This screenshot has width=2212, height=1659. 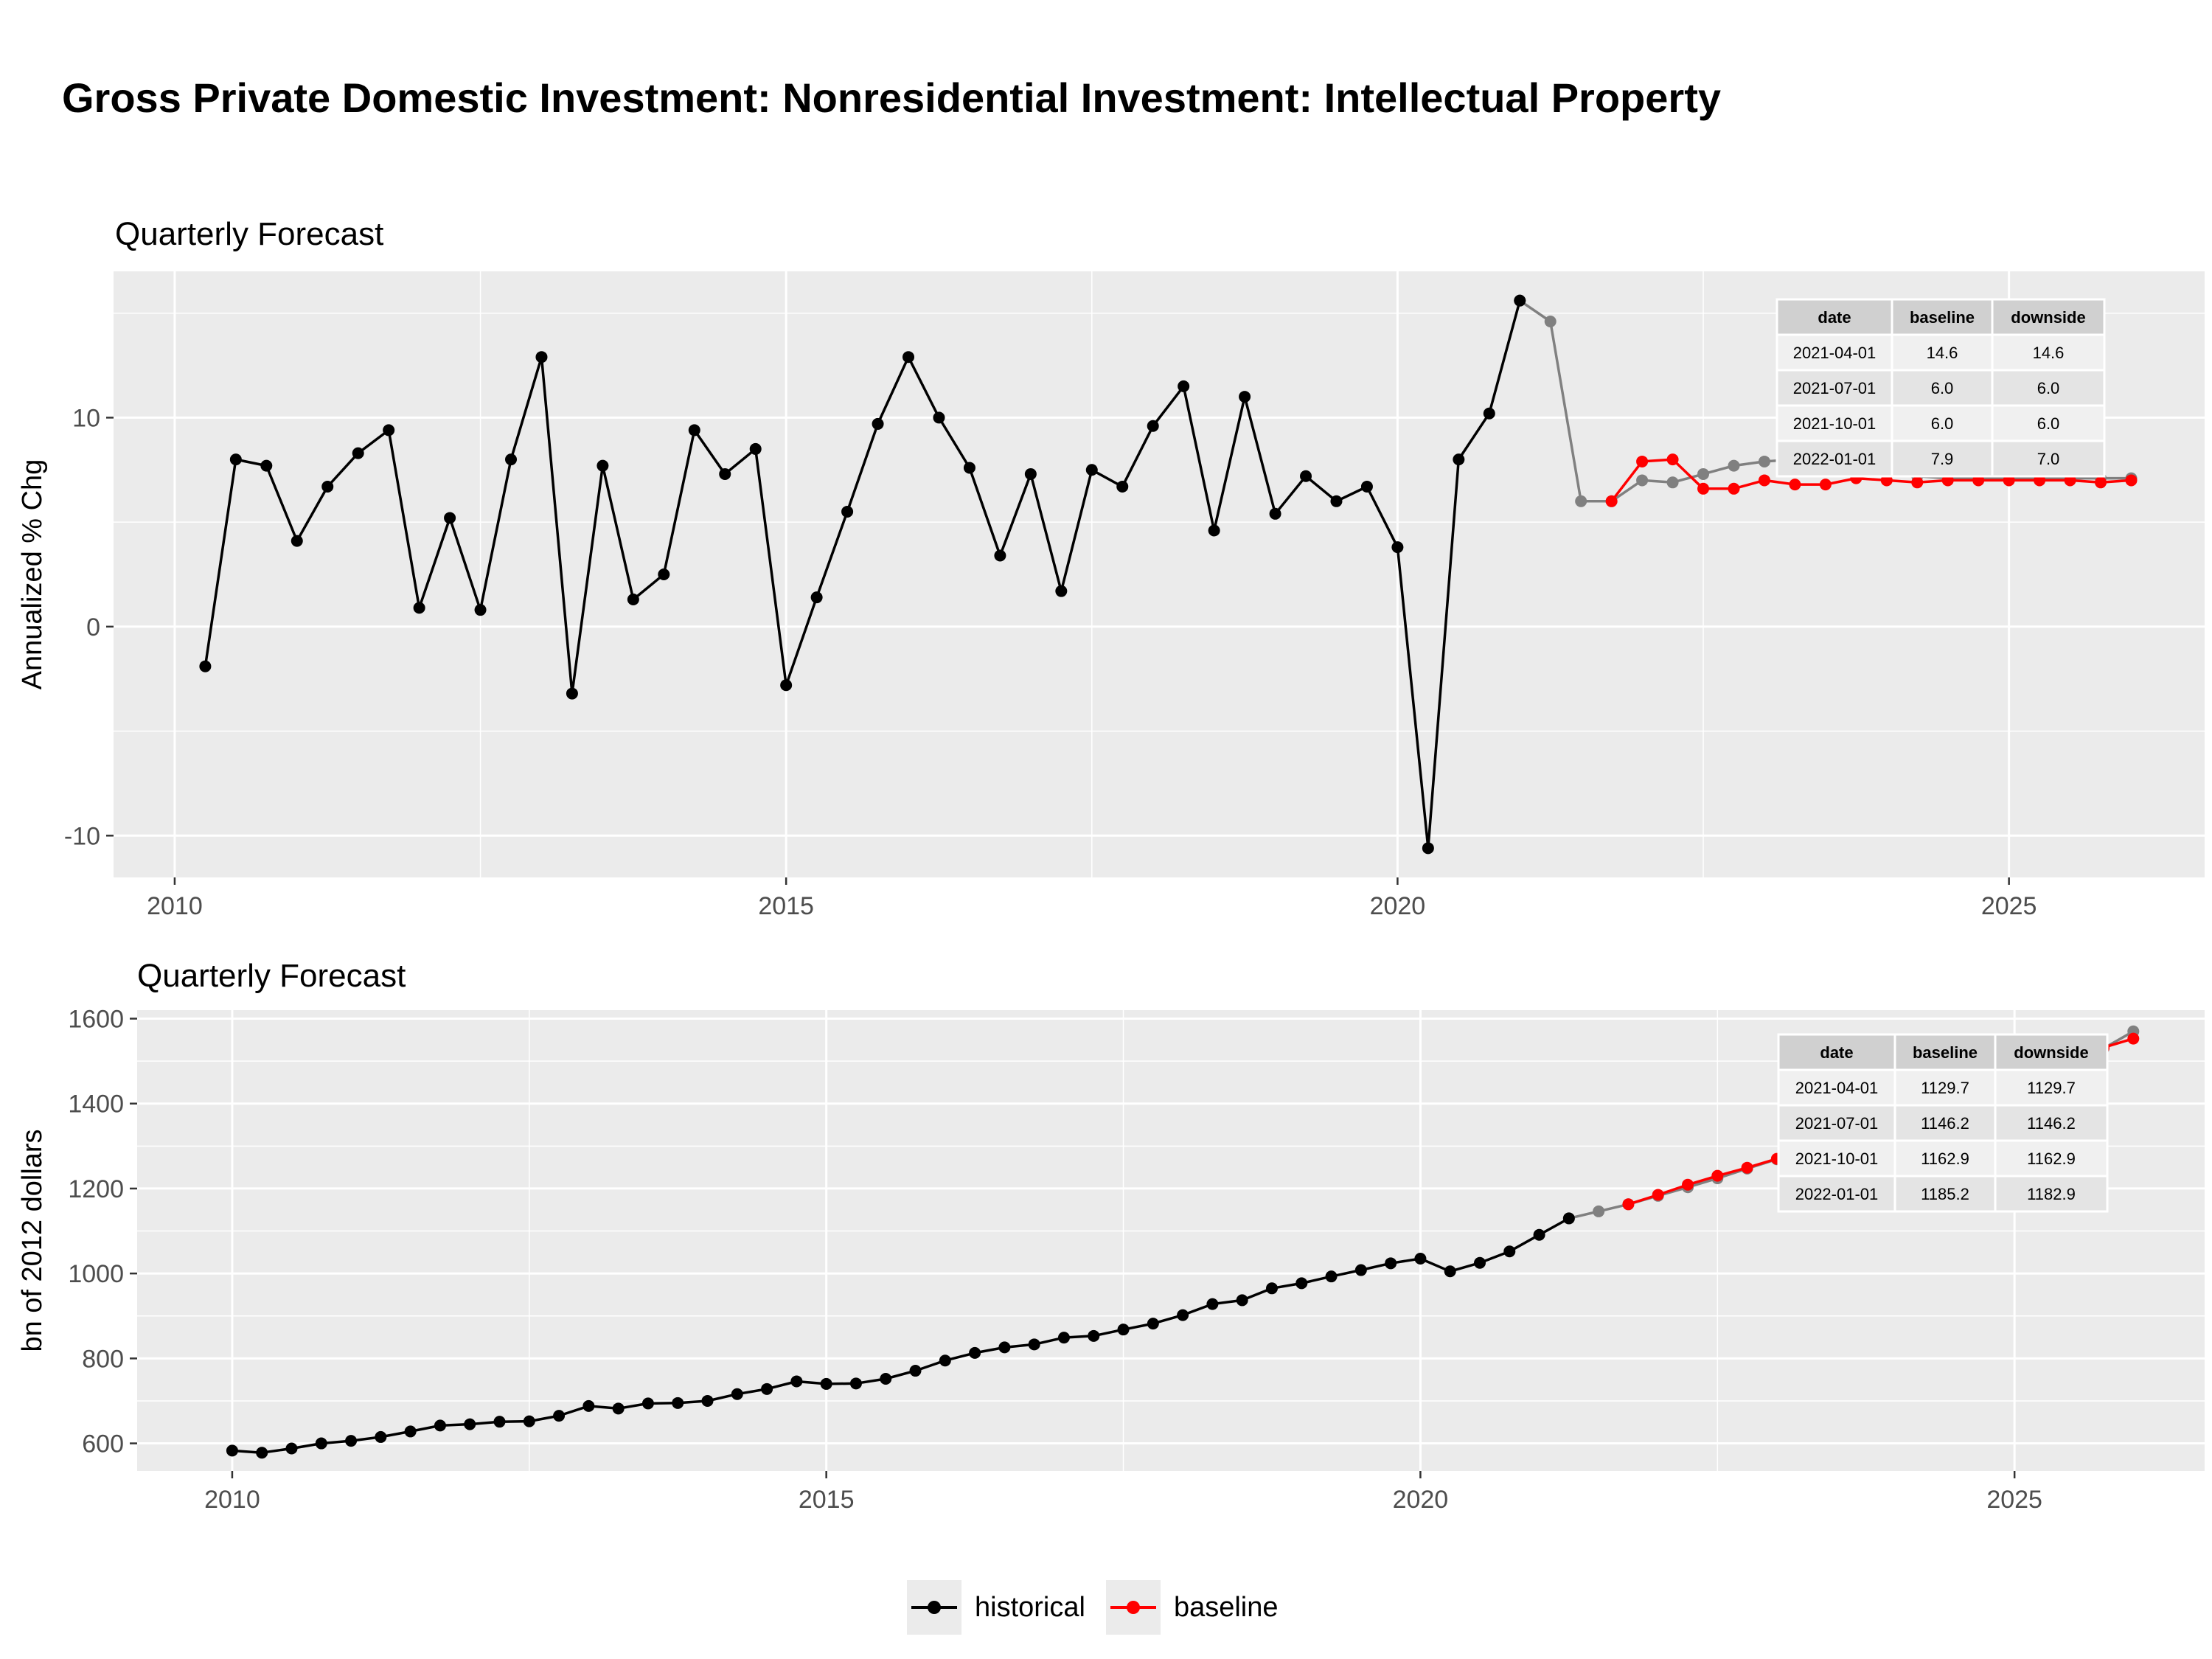 What do you see at coordinates (1945, 1194) in the screenshot?
I see `chart1-table-cell: 1185.2` at bounding box center [1945, 1194].